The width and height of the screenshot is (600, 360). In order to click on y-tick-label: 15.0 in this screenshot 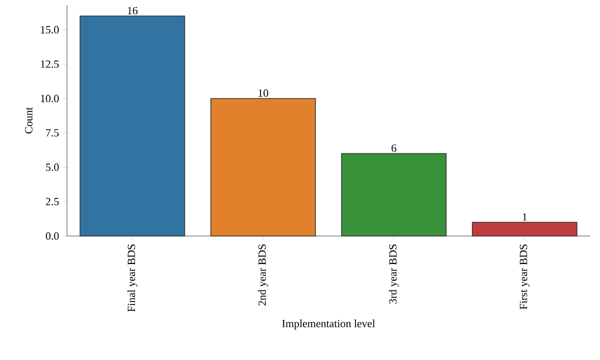, I will do `click(49, 30)`.